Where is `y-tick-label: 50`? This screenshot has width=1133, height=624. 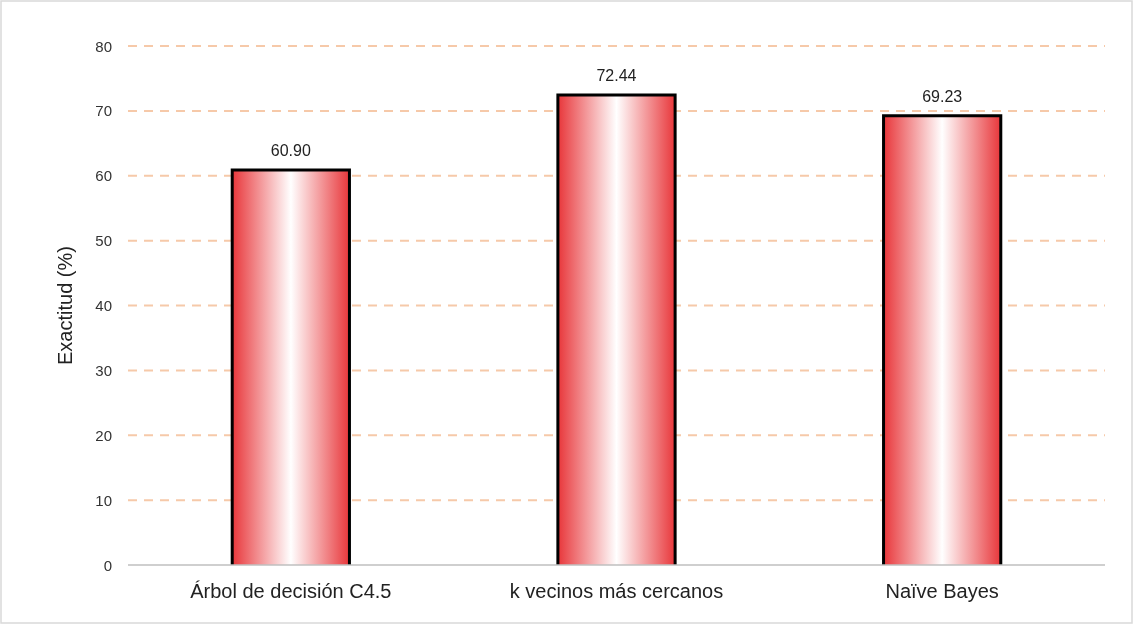
y-tick-label: 50 is located at coordinates (103, 241).